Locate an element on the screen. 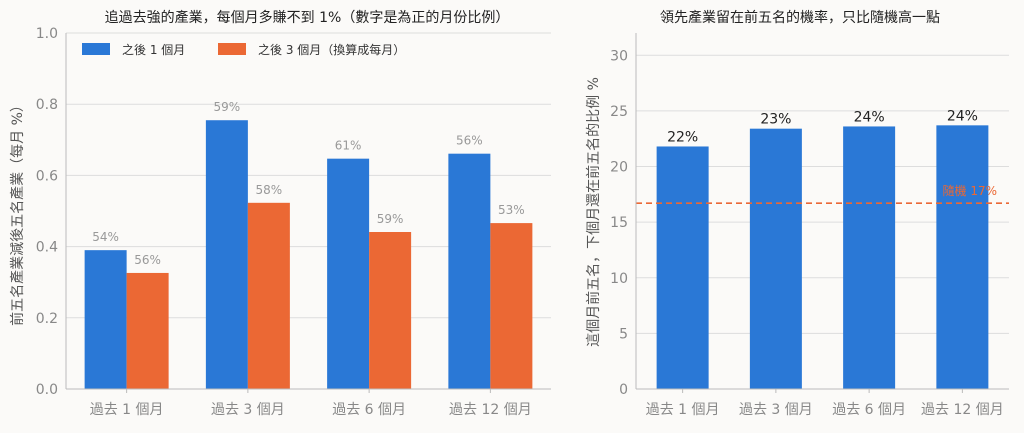 Image resolution: width=1024 pixels, height=433 pixels. right-chart-title: 領先產業留在前五名的機率，只比隨機高一點 is located at coordinates (800, 17).